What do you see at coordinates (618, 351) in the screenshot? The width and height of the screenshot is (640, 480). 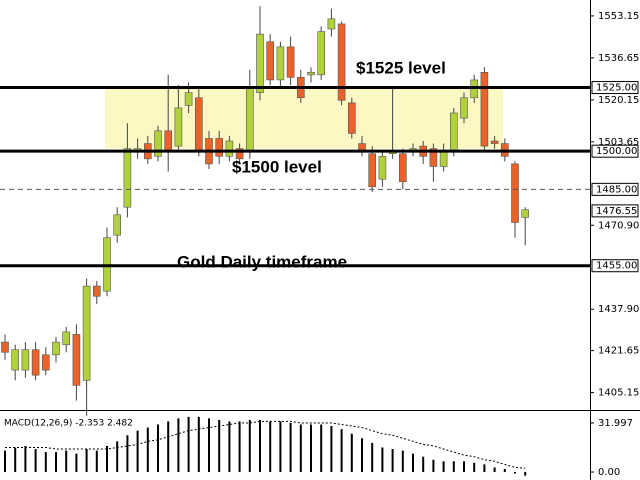 I see `y-tick-label: 1421.65` at bounding box center [618, 351].